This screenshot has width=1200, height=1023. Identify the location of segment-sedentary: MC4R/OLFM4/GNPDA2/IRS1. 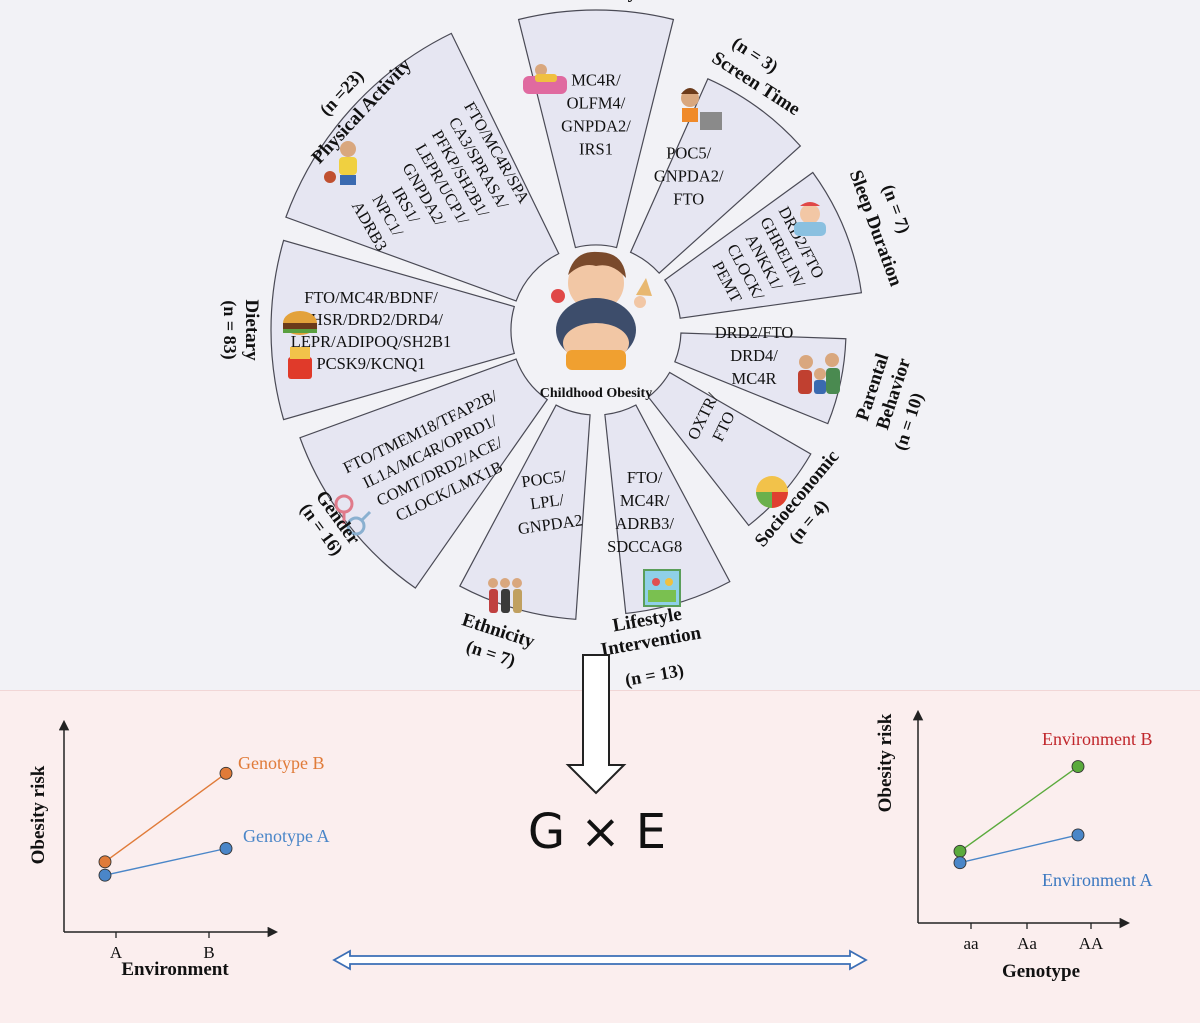
(596, 129).